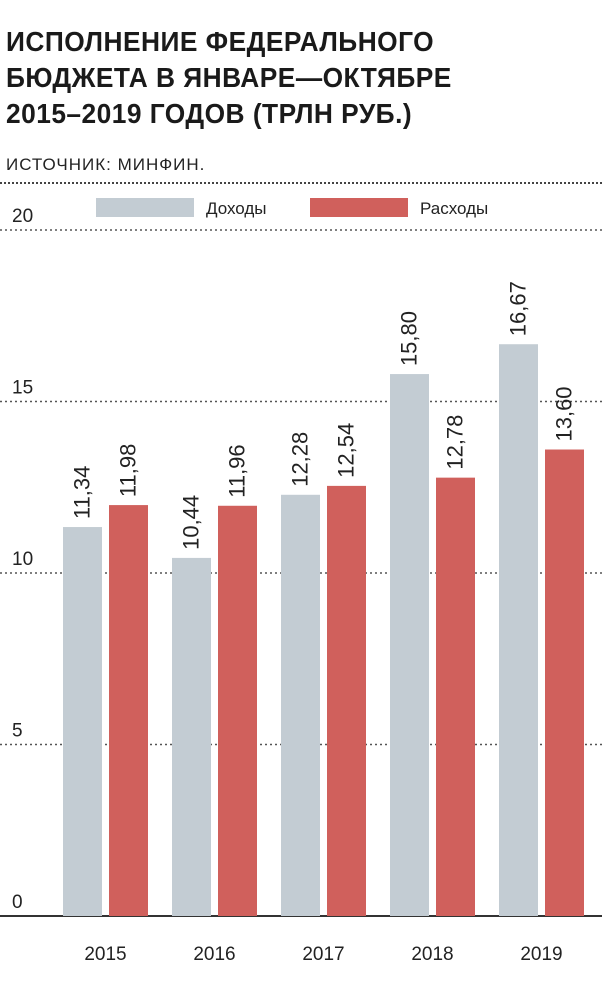 Image resolution: width=602 pixels, height=990 pixels. Describe the element at coordinates (541, 954) in the screenshot. I see `x-tick-label-2019: 2019` at that location.